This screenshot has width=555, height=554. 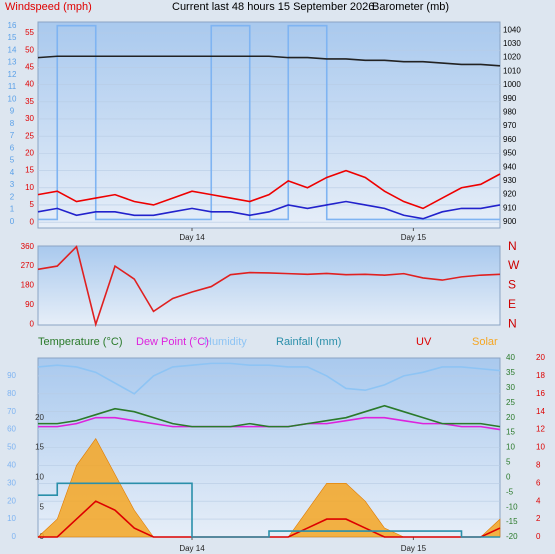 What do you see at coordinates (29, 101) in the screenshot?
I see `y-tick-label: 35` at bounding box center [29, 101].